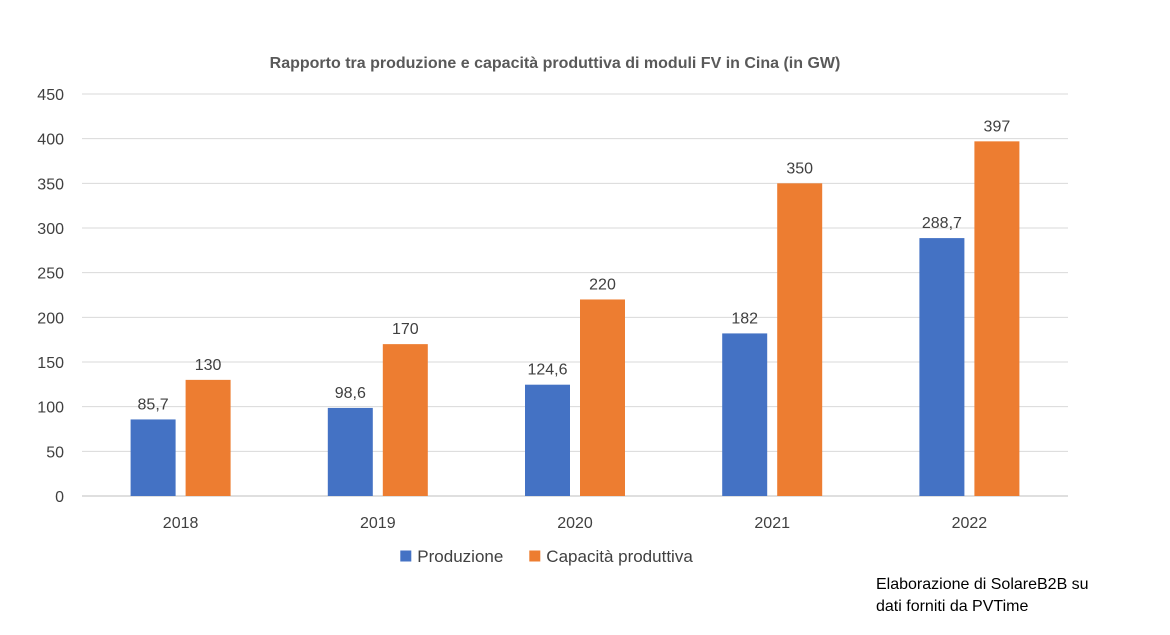 The height and width of the screenshot is (635, 1170). Describe the element at coordinates (50, 95) in the screenshot. I see `y-tick-label: 450` at that location.